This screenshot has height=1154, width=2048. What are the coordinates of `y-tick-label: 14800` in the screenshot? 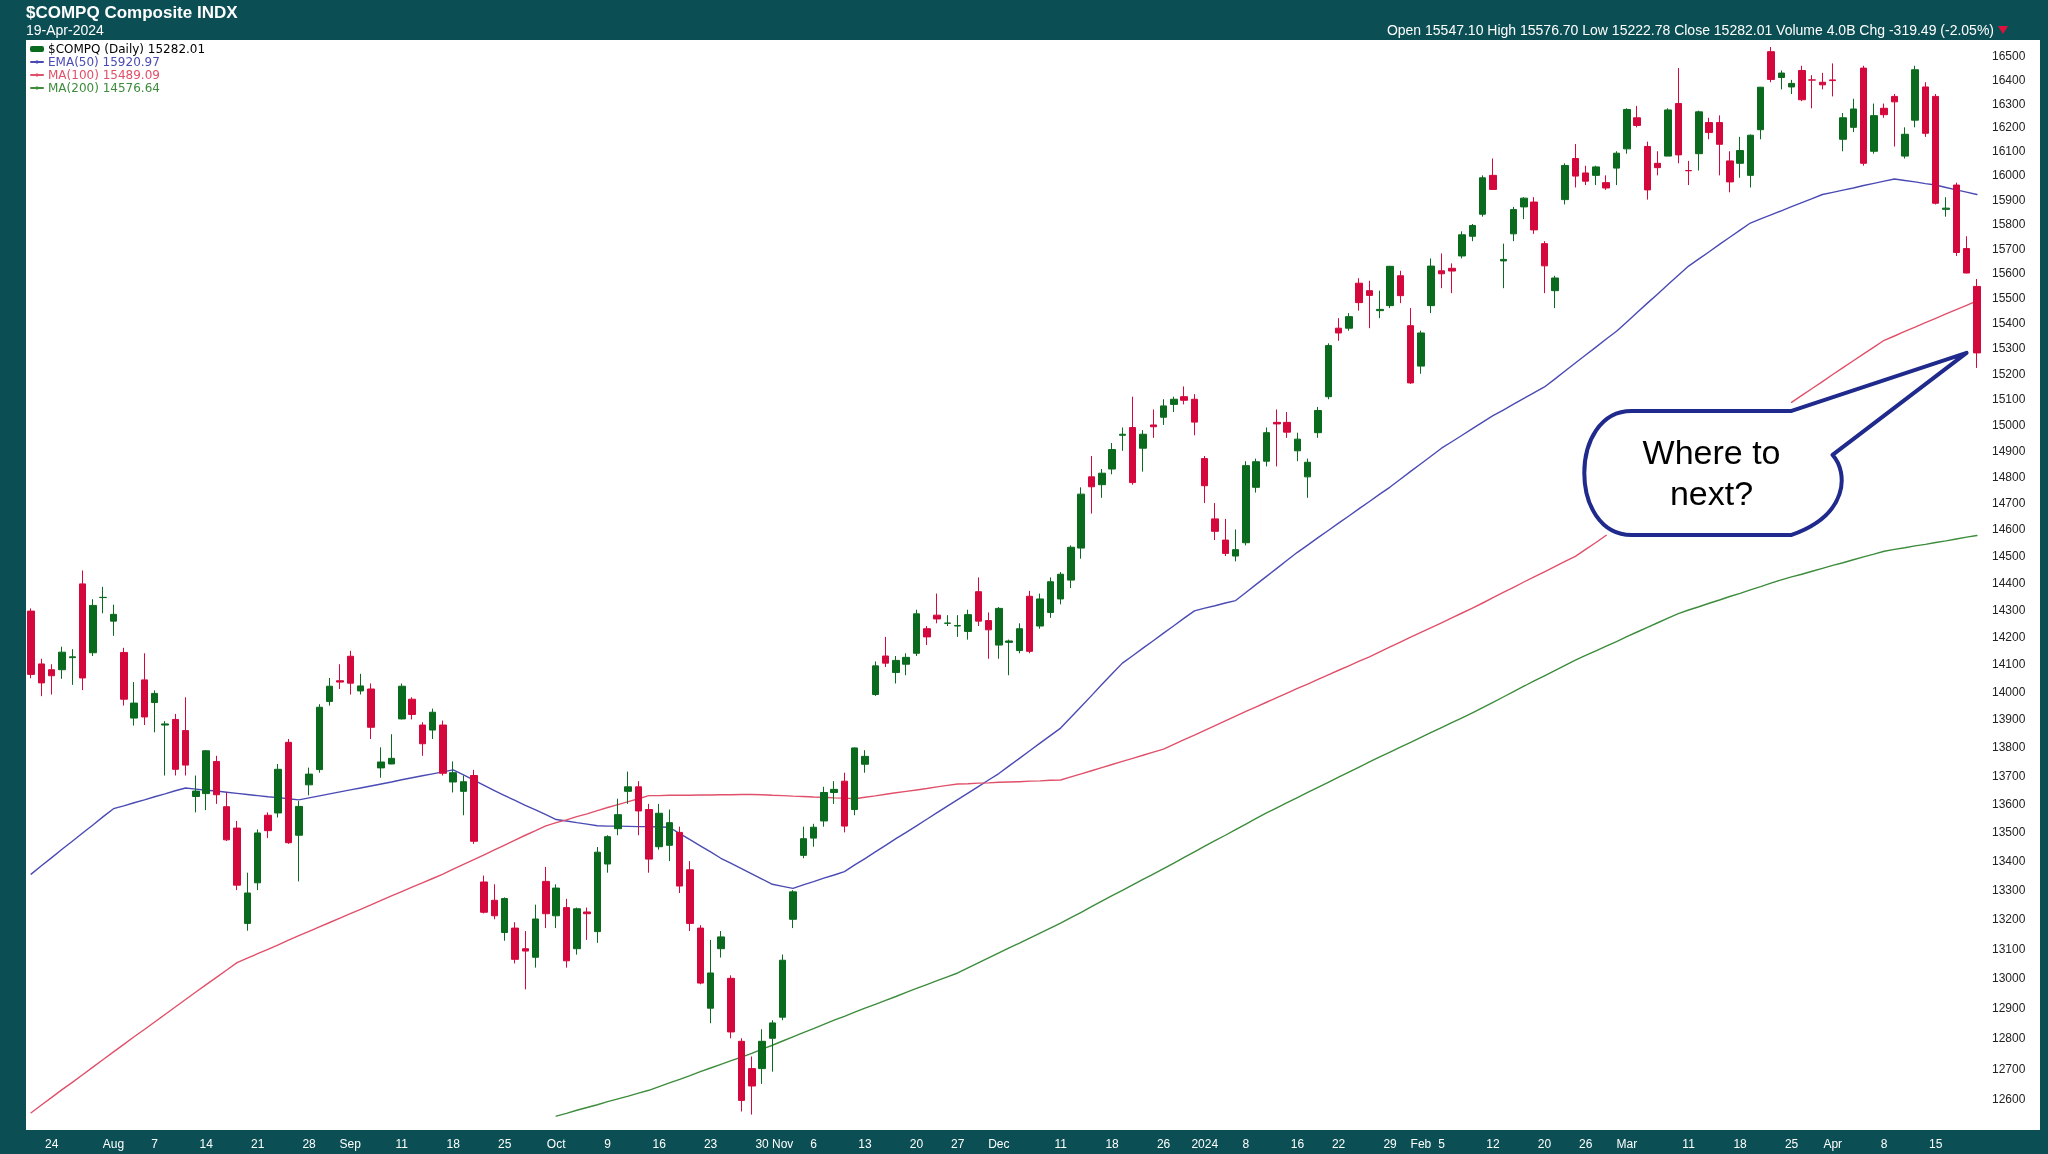 It's located at (2009, 476).